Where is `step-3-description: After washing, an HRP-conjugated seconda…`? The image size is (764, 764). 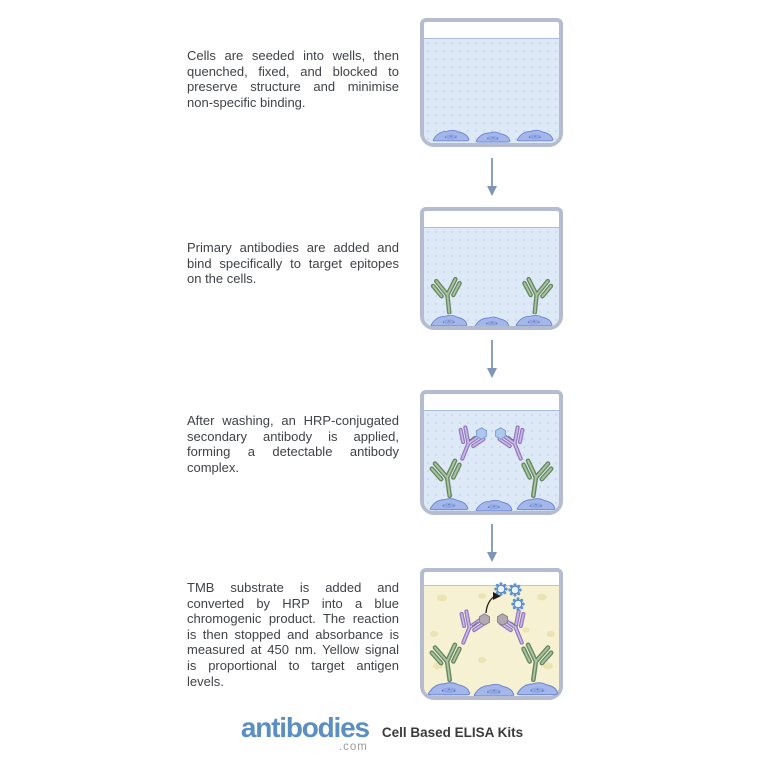 step-3-description: After washing, an HRP-conjugated seconda… is located at coordinates (293, 444).